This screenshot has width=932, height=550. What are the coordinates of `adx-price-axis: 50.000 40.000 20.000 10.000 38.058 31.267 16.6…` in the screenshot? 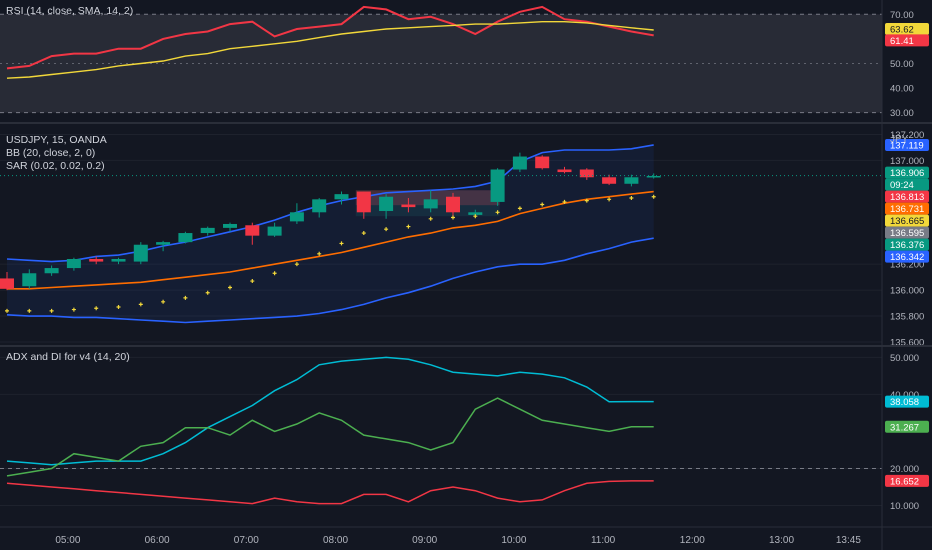 It's located at (907, 432).